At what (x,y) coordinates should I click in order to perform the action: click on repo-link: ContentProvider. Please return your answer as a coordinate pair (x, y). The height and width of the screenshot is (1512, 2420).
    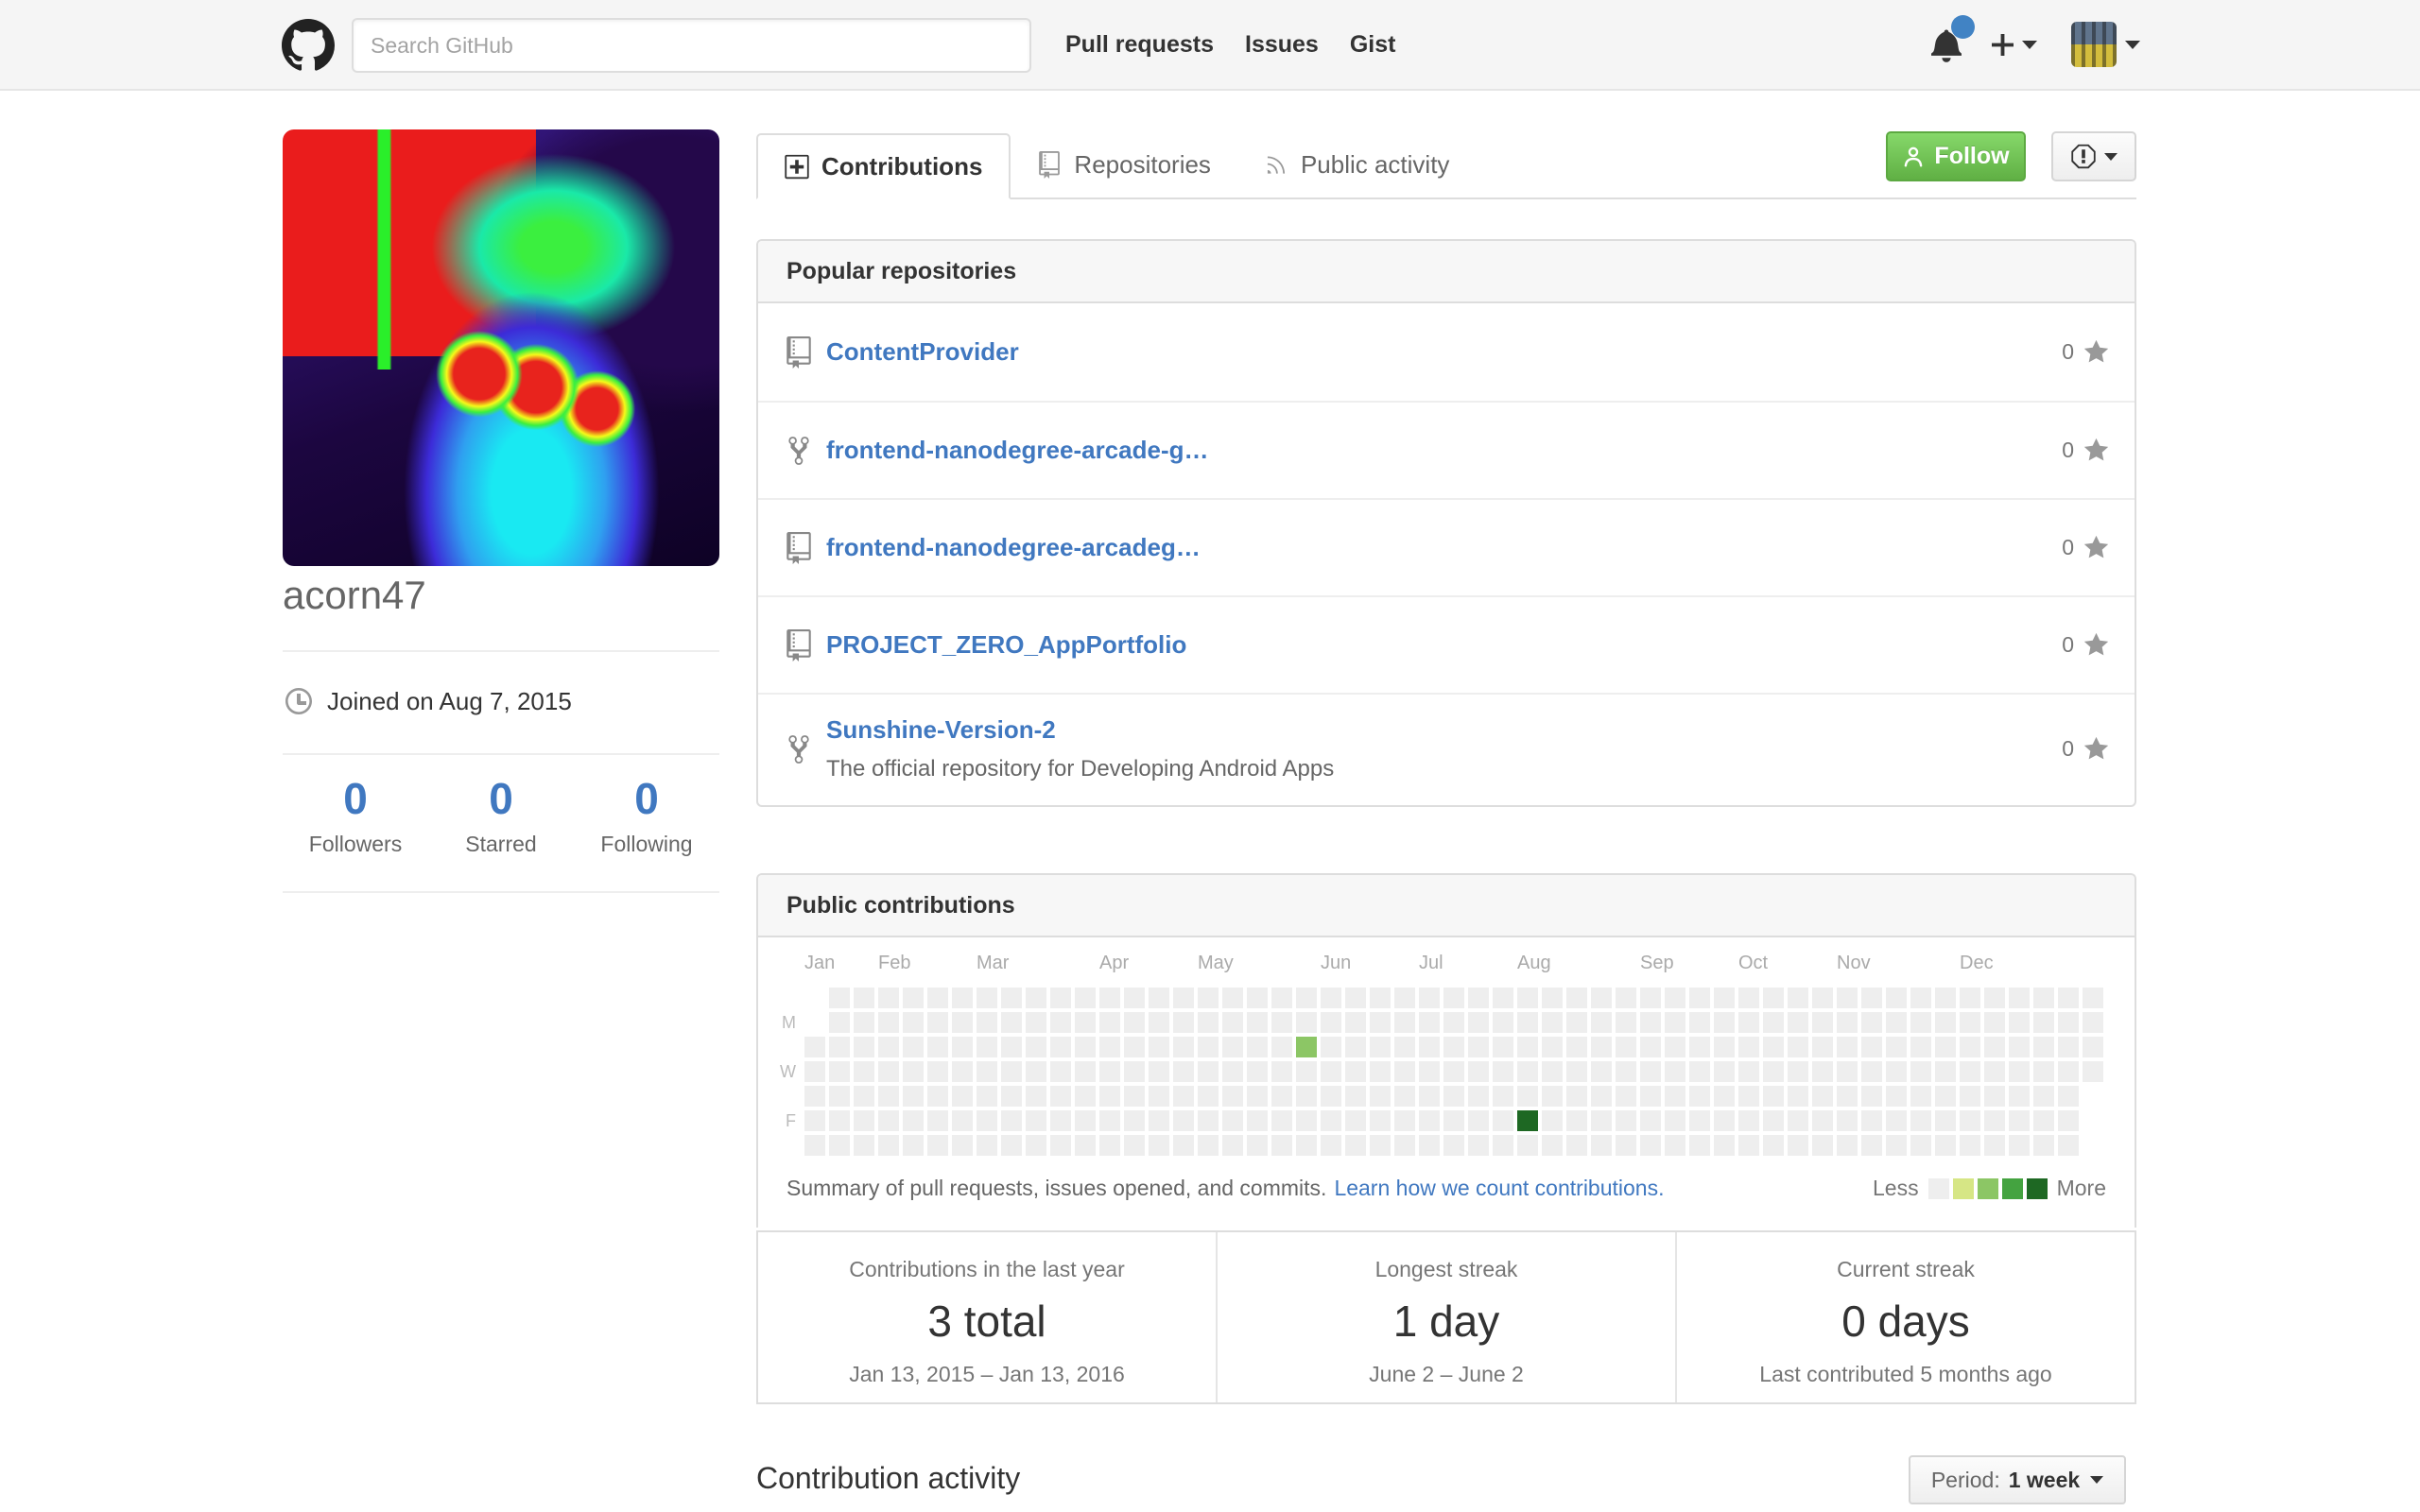
    Looking at the image, I should click on (922, 351).